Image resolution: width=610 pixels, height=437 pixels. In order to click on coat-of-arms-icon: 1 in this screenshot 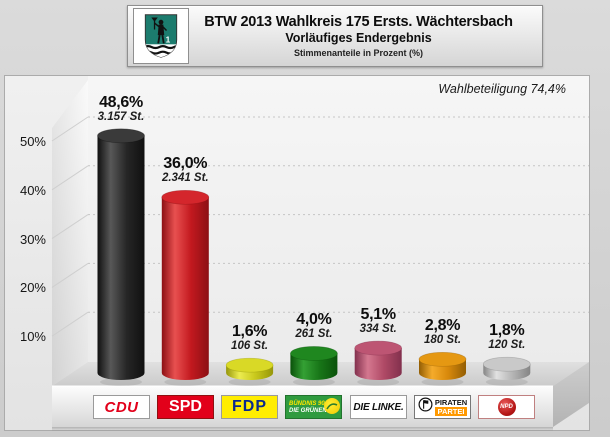, I will do `click(161, 36)`.